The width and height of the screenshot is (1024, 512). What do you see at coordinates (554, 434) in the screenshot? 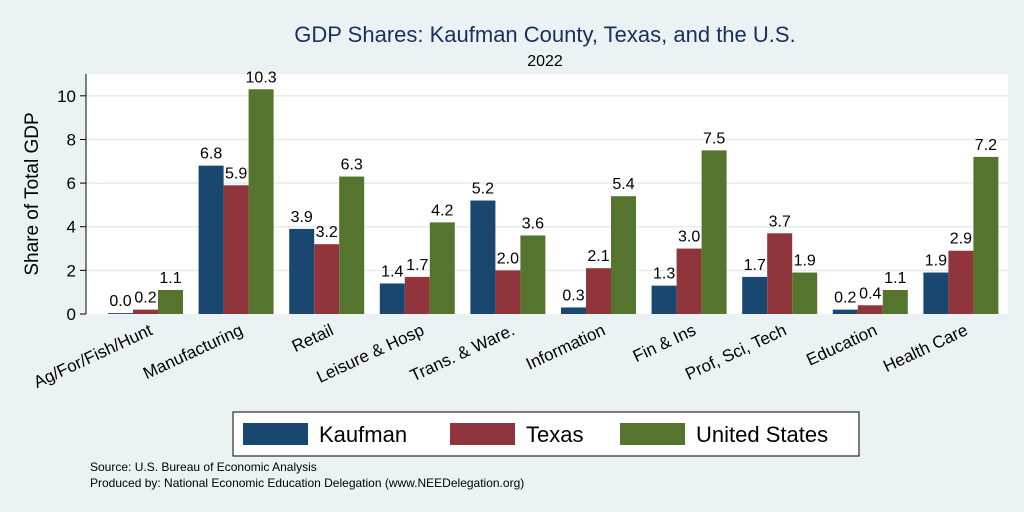
I see `legend-entry: Texas` at bounding box center [554, 434].